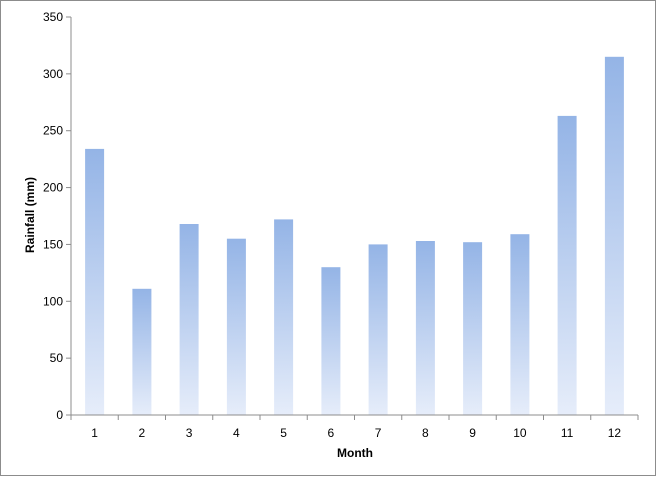 The width and height of the screenshot is (656, 477). What do you see at coordinates (615, 433) in the screenshot?
I see `x-tick-label: 12` at bounding box center [615, 433].